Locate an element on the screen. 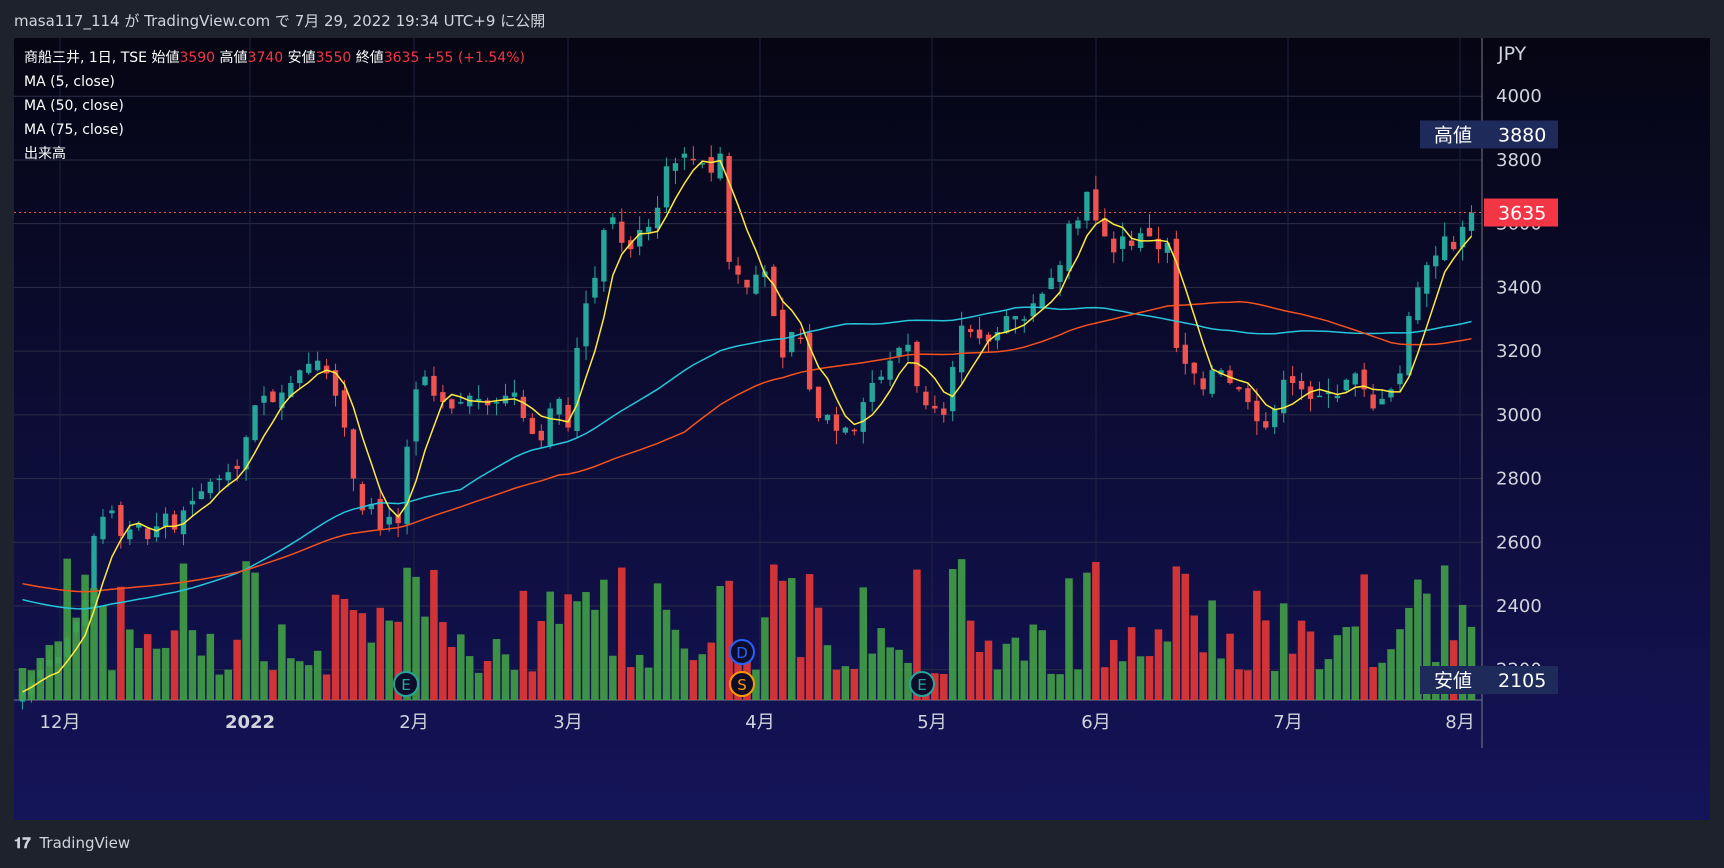 The width and height of the screenshot is (1724, 868). split-marker is located at coordinates (742, 684).